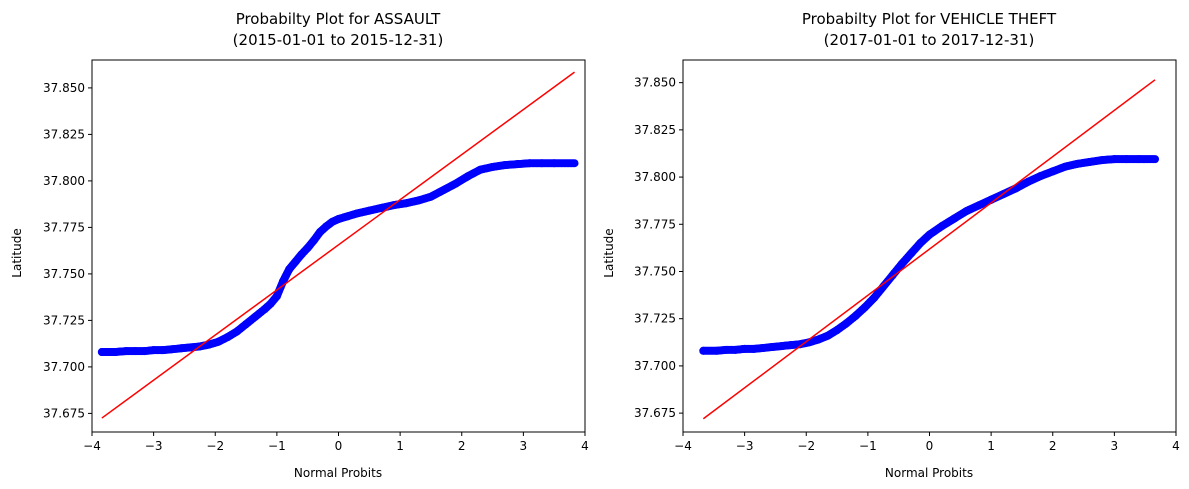 Image resolution: width=1189 pixels, height=489 pixels. What do you see at coordinates (64, 320) in the screenshot?
I see `y-tick-label: 37.725` at bounding box center [64, 320].